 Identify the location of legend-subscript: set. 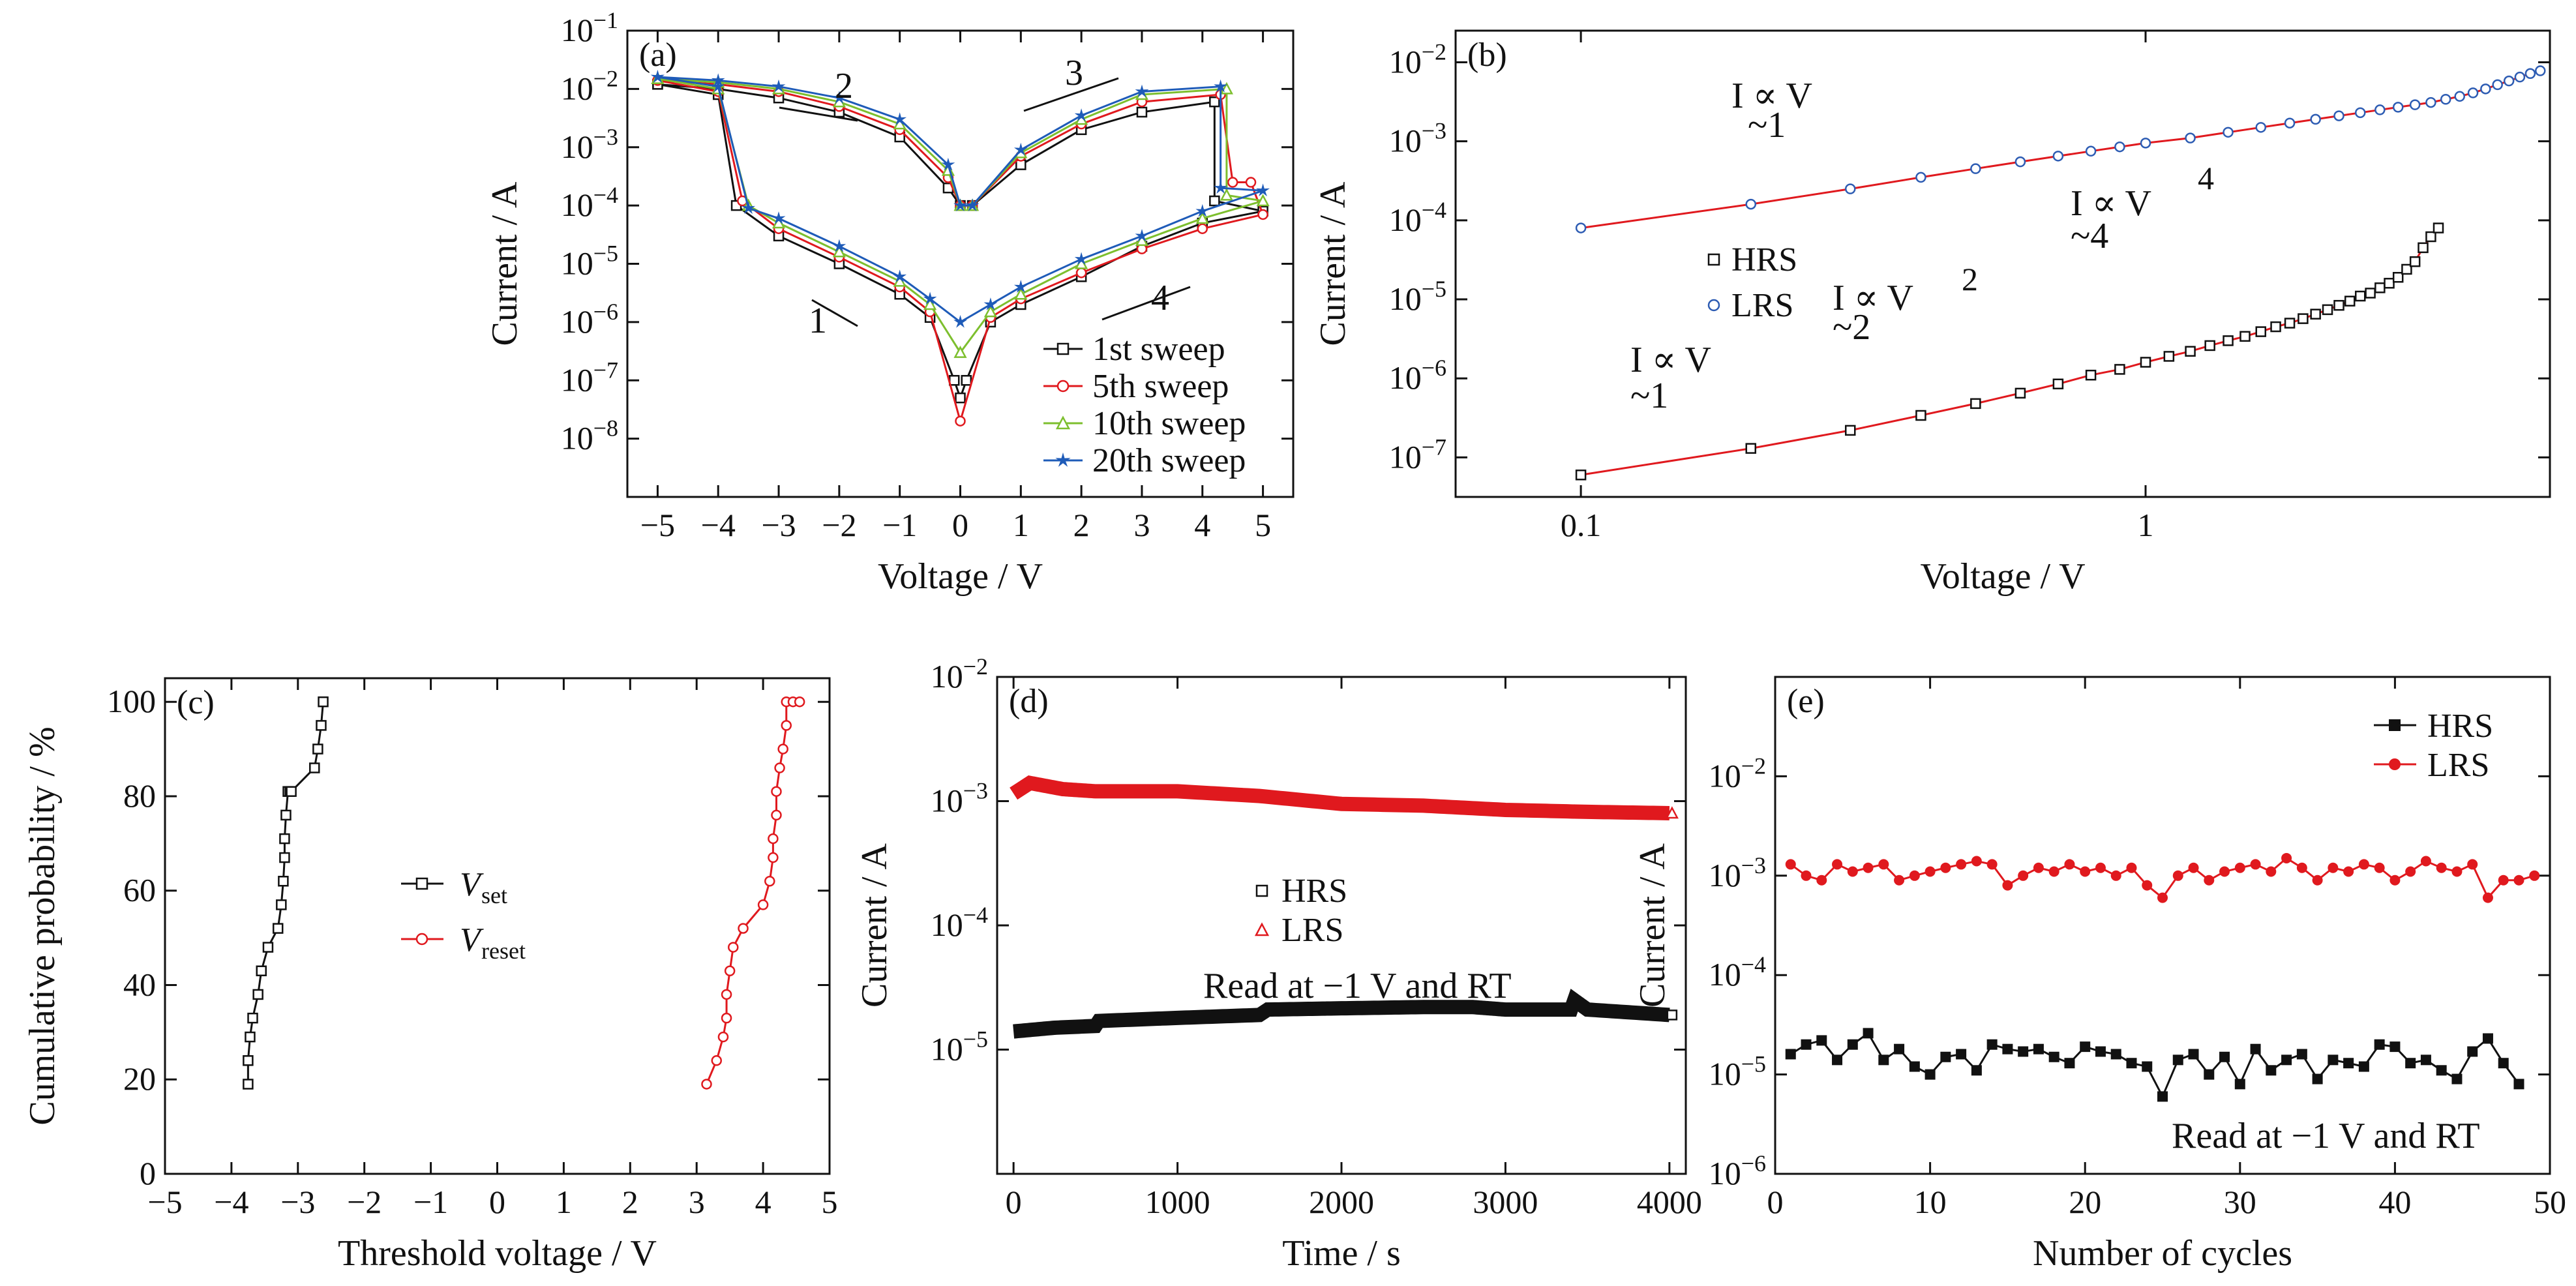
(494, 895).